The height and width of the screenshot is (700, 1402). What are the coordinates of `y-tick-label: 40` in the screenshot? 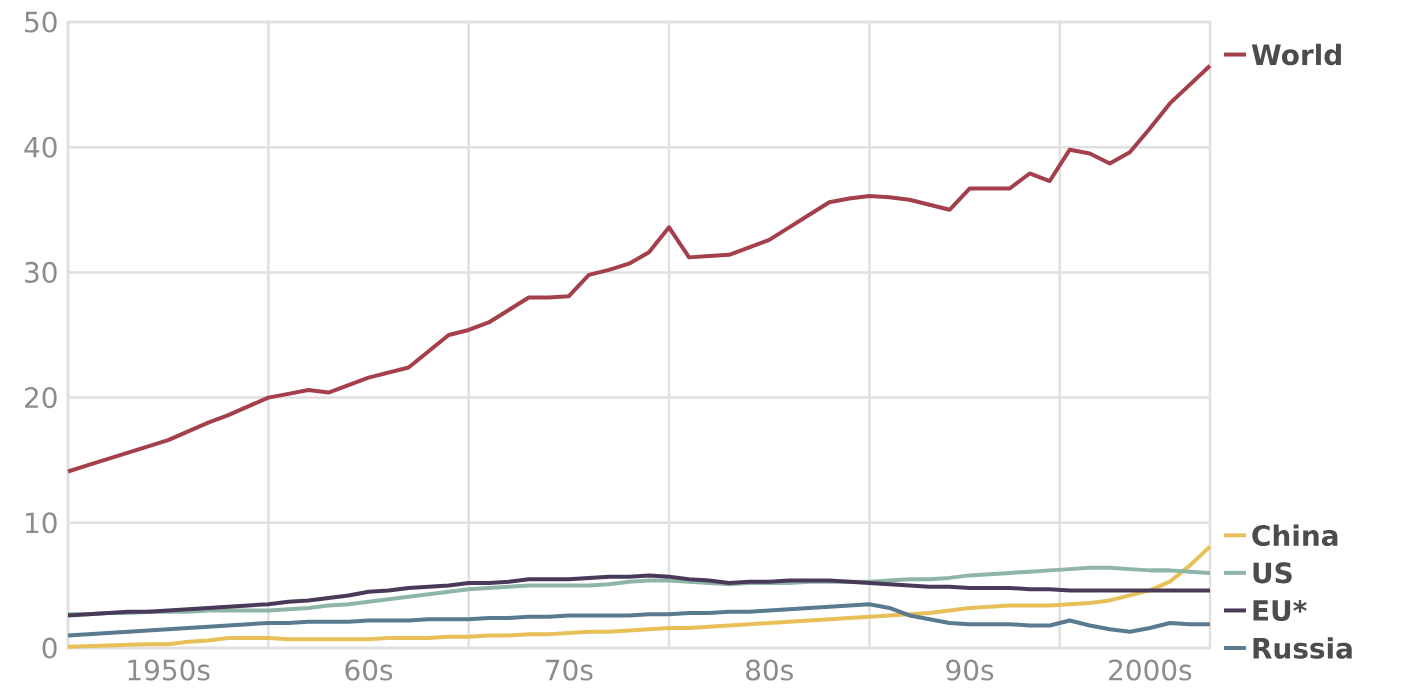 It's located at (40, 147).